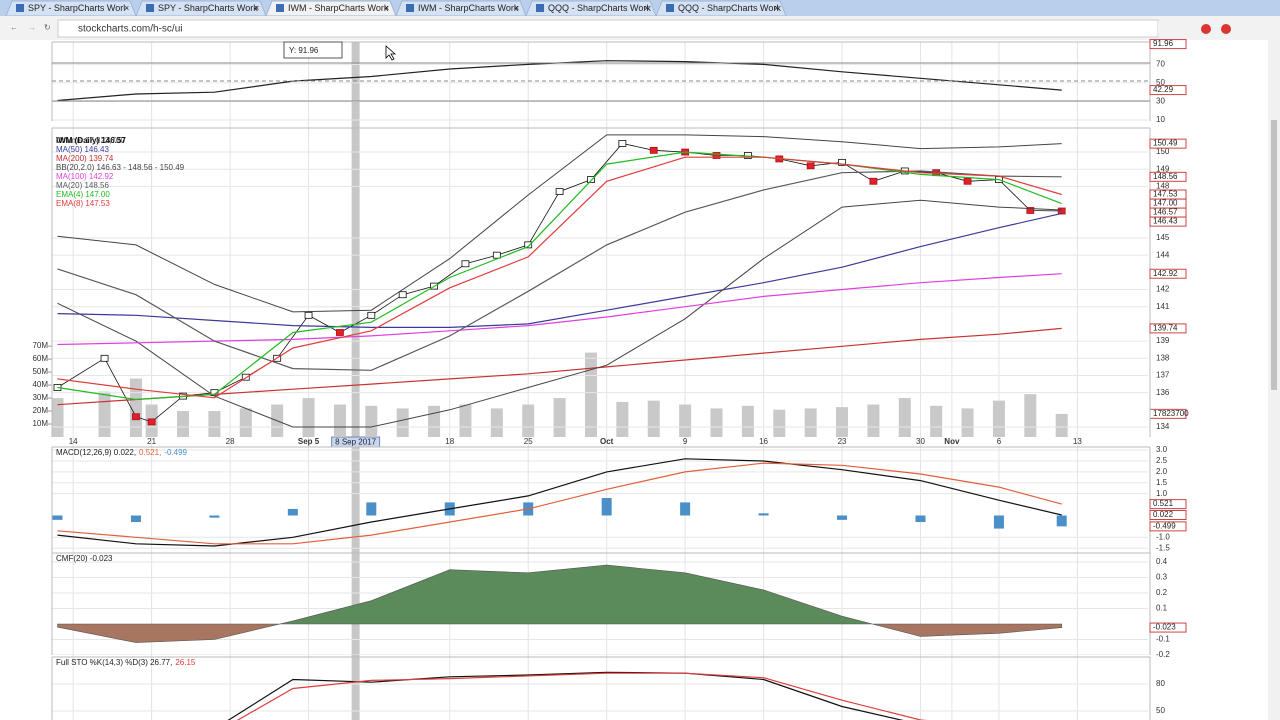  I want to click on y-tick-label: 139, so click(1163, 340).